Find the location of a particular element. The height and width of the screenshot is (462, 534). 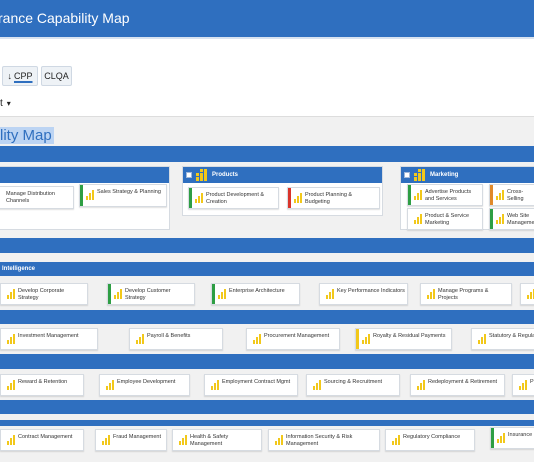

capability-card: Sourcing & Recruitment is located at coordinates (353, 385).